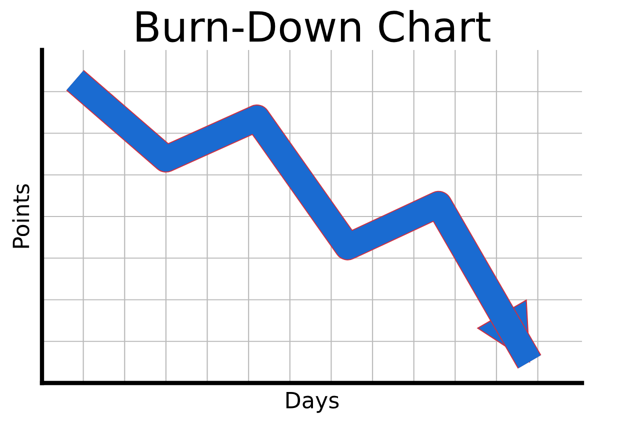 The image size is (626, 438). Describe the element at coordinates (312, 402) in the screenshot. I see `x-axis-title: Days` at that location.